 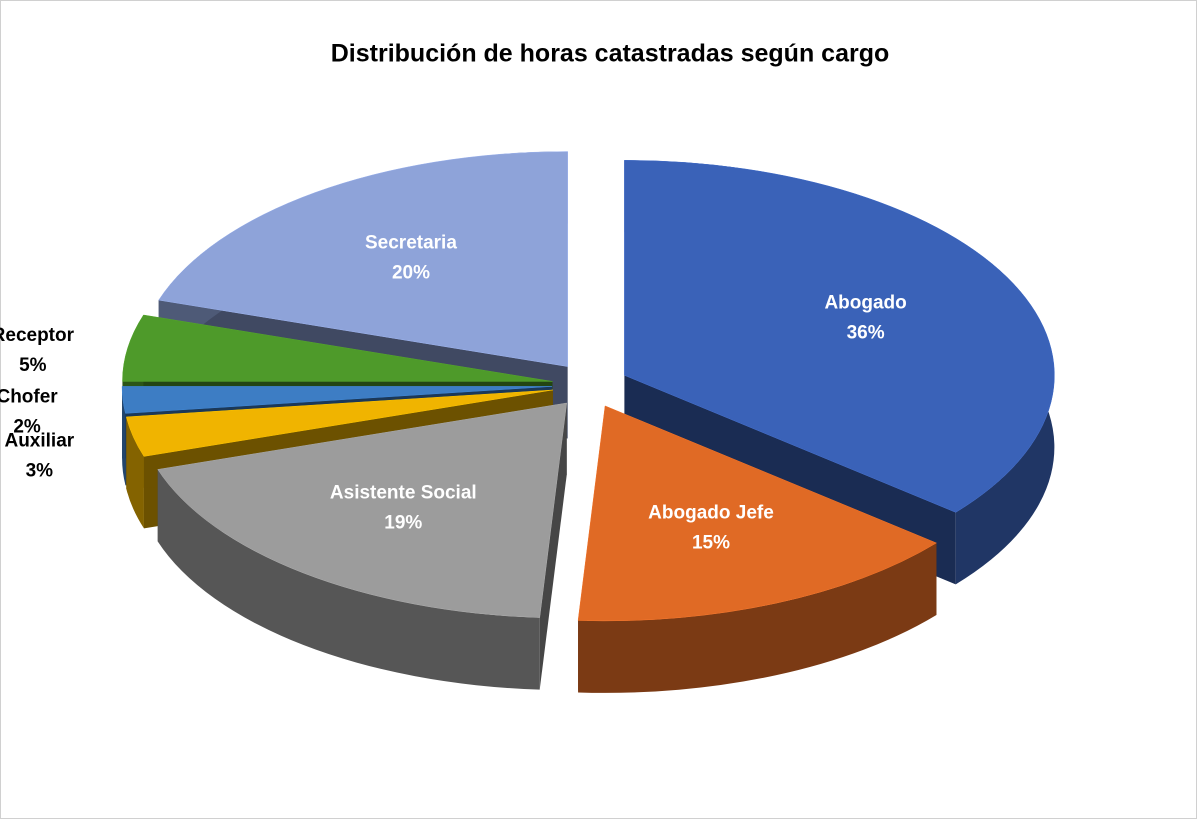 I want to click on data-label: Asistente Social 19%, so click(x=403, y=507).